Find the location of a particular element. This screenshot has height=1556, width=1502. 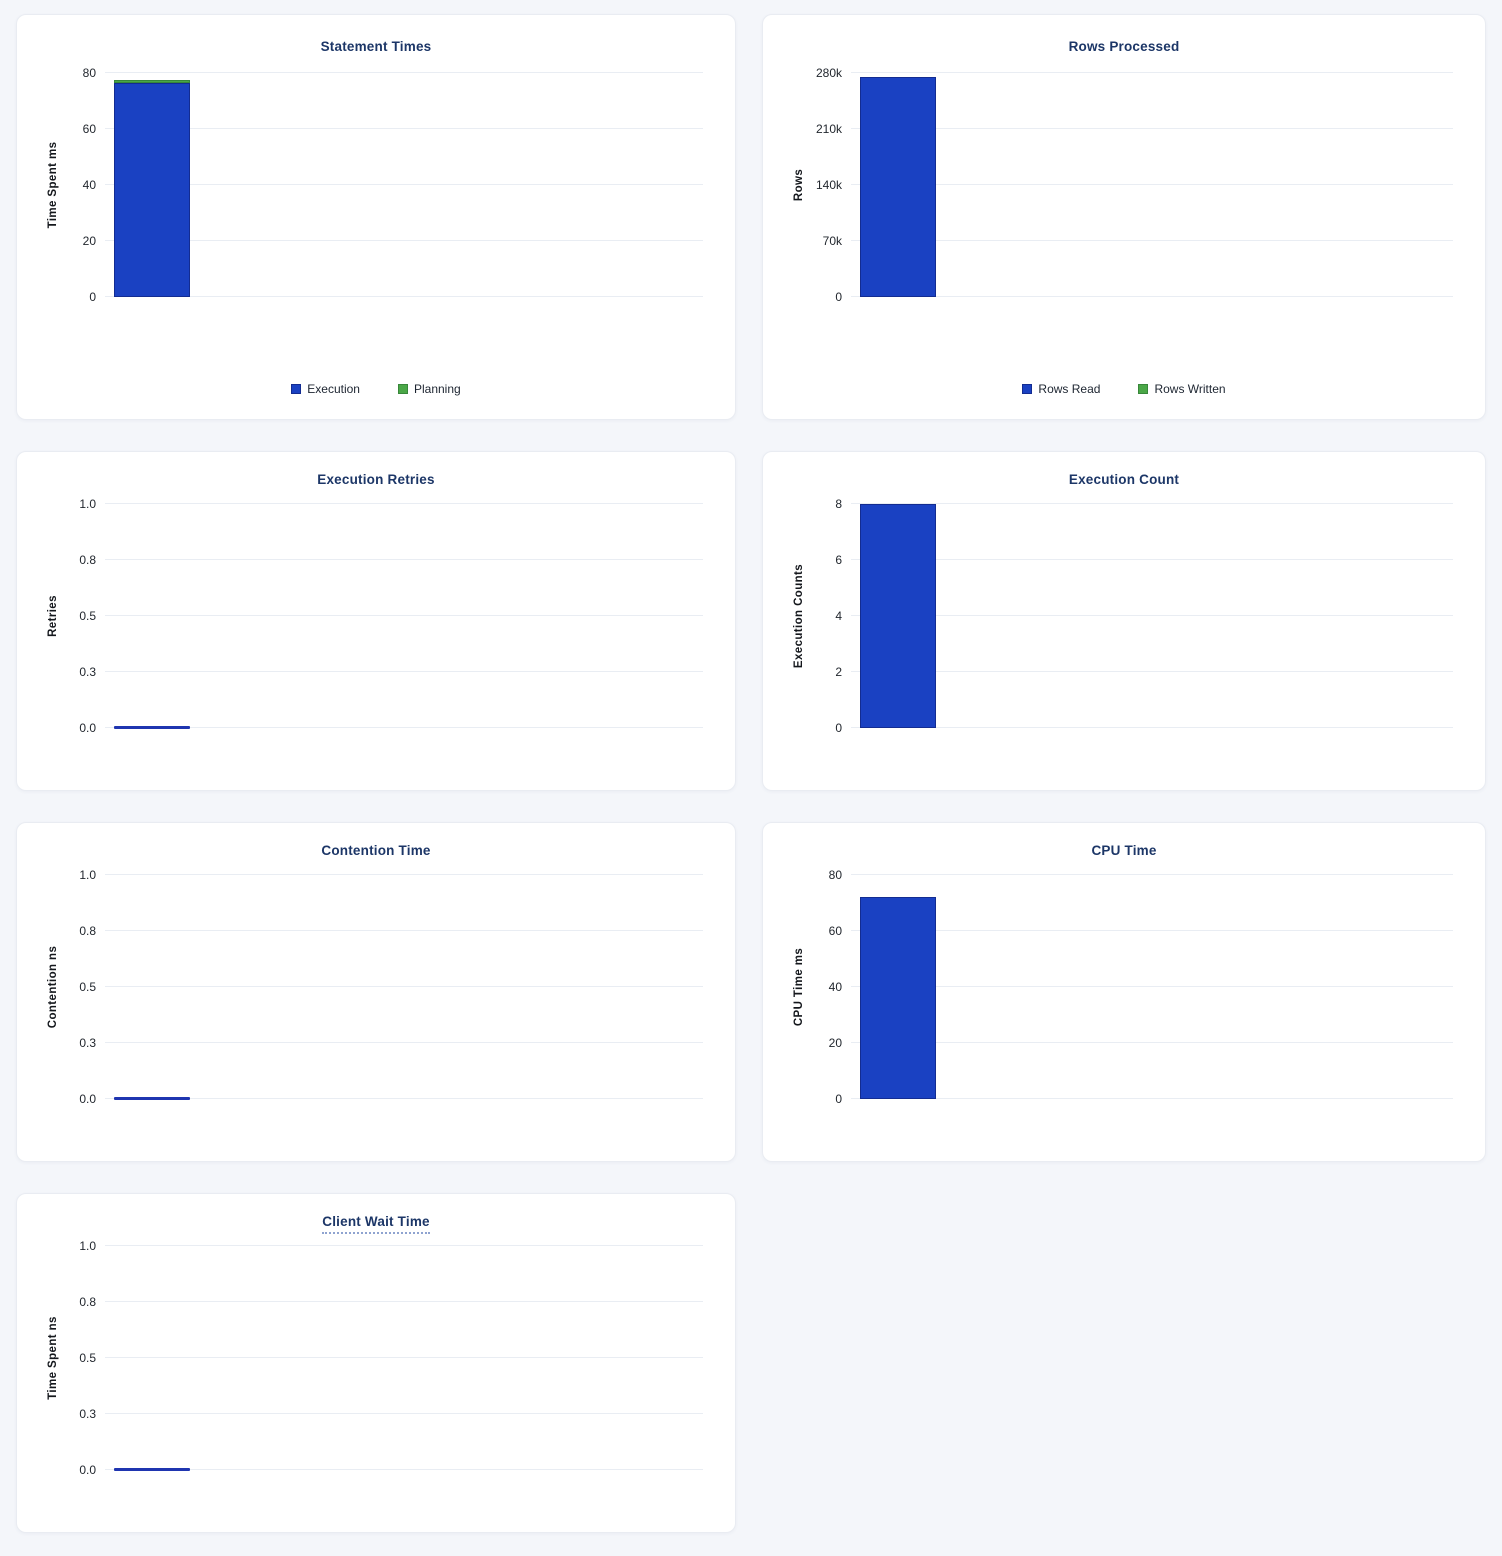

chart-title-text: Statement Times is located at coordinates (376, 46).